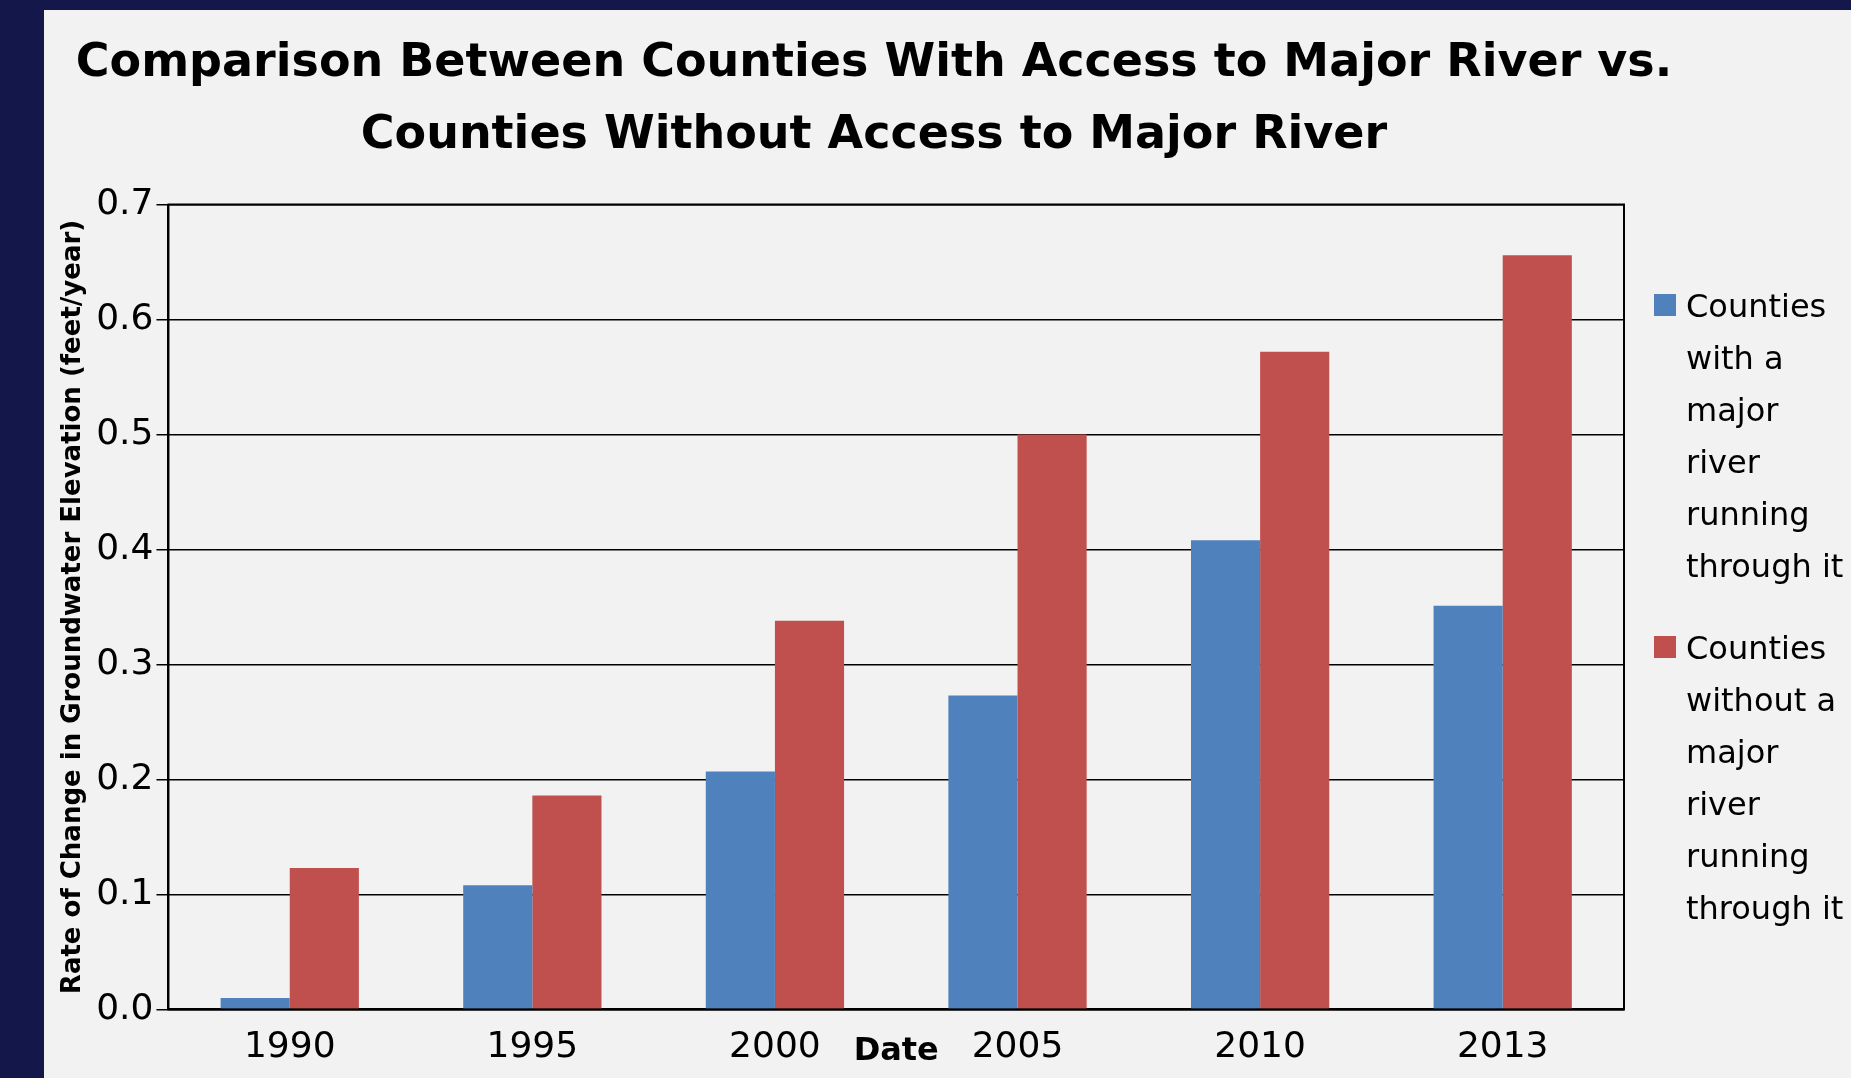 This screenshot has width=1851, height=1078. Describe the element at coordinates (1502, 1045) in the screenshot. I see `x-tick-label: 2013` at that location.